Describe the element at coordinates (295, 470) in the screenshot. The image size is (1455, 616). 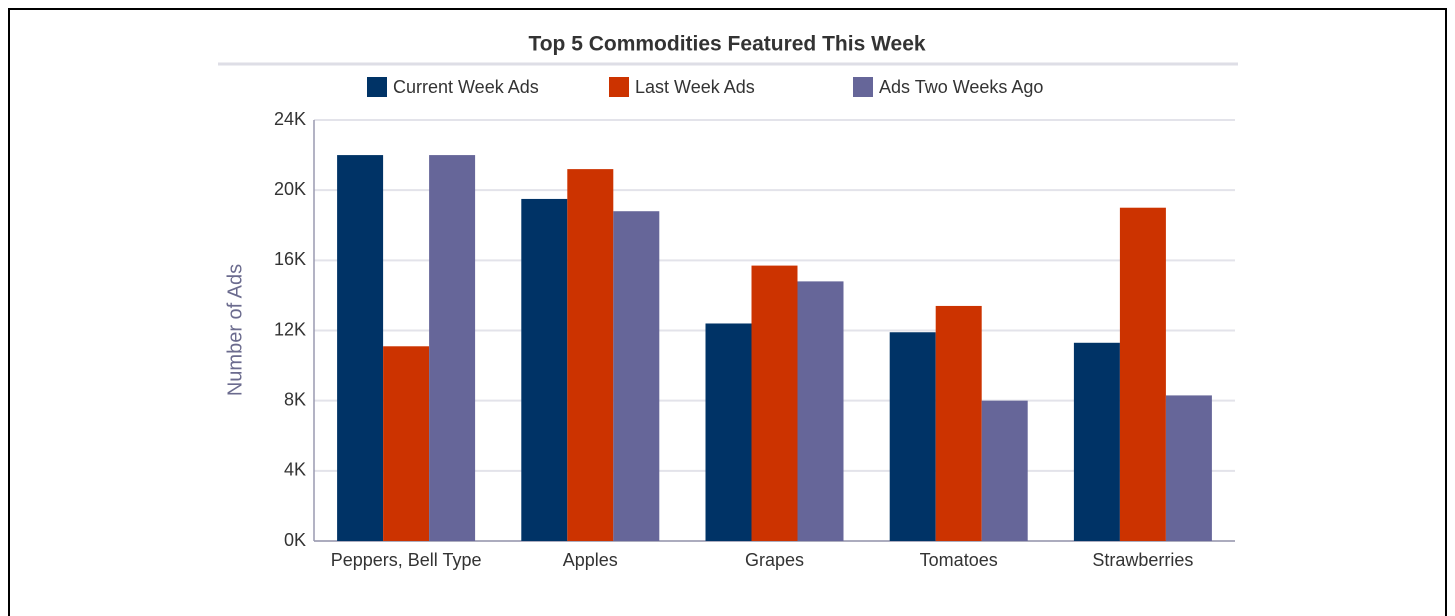
I see `y-tick-label: 4K` at that location.